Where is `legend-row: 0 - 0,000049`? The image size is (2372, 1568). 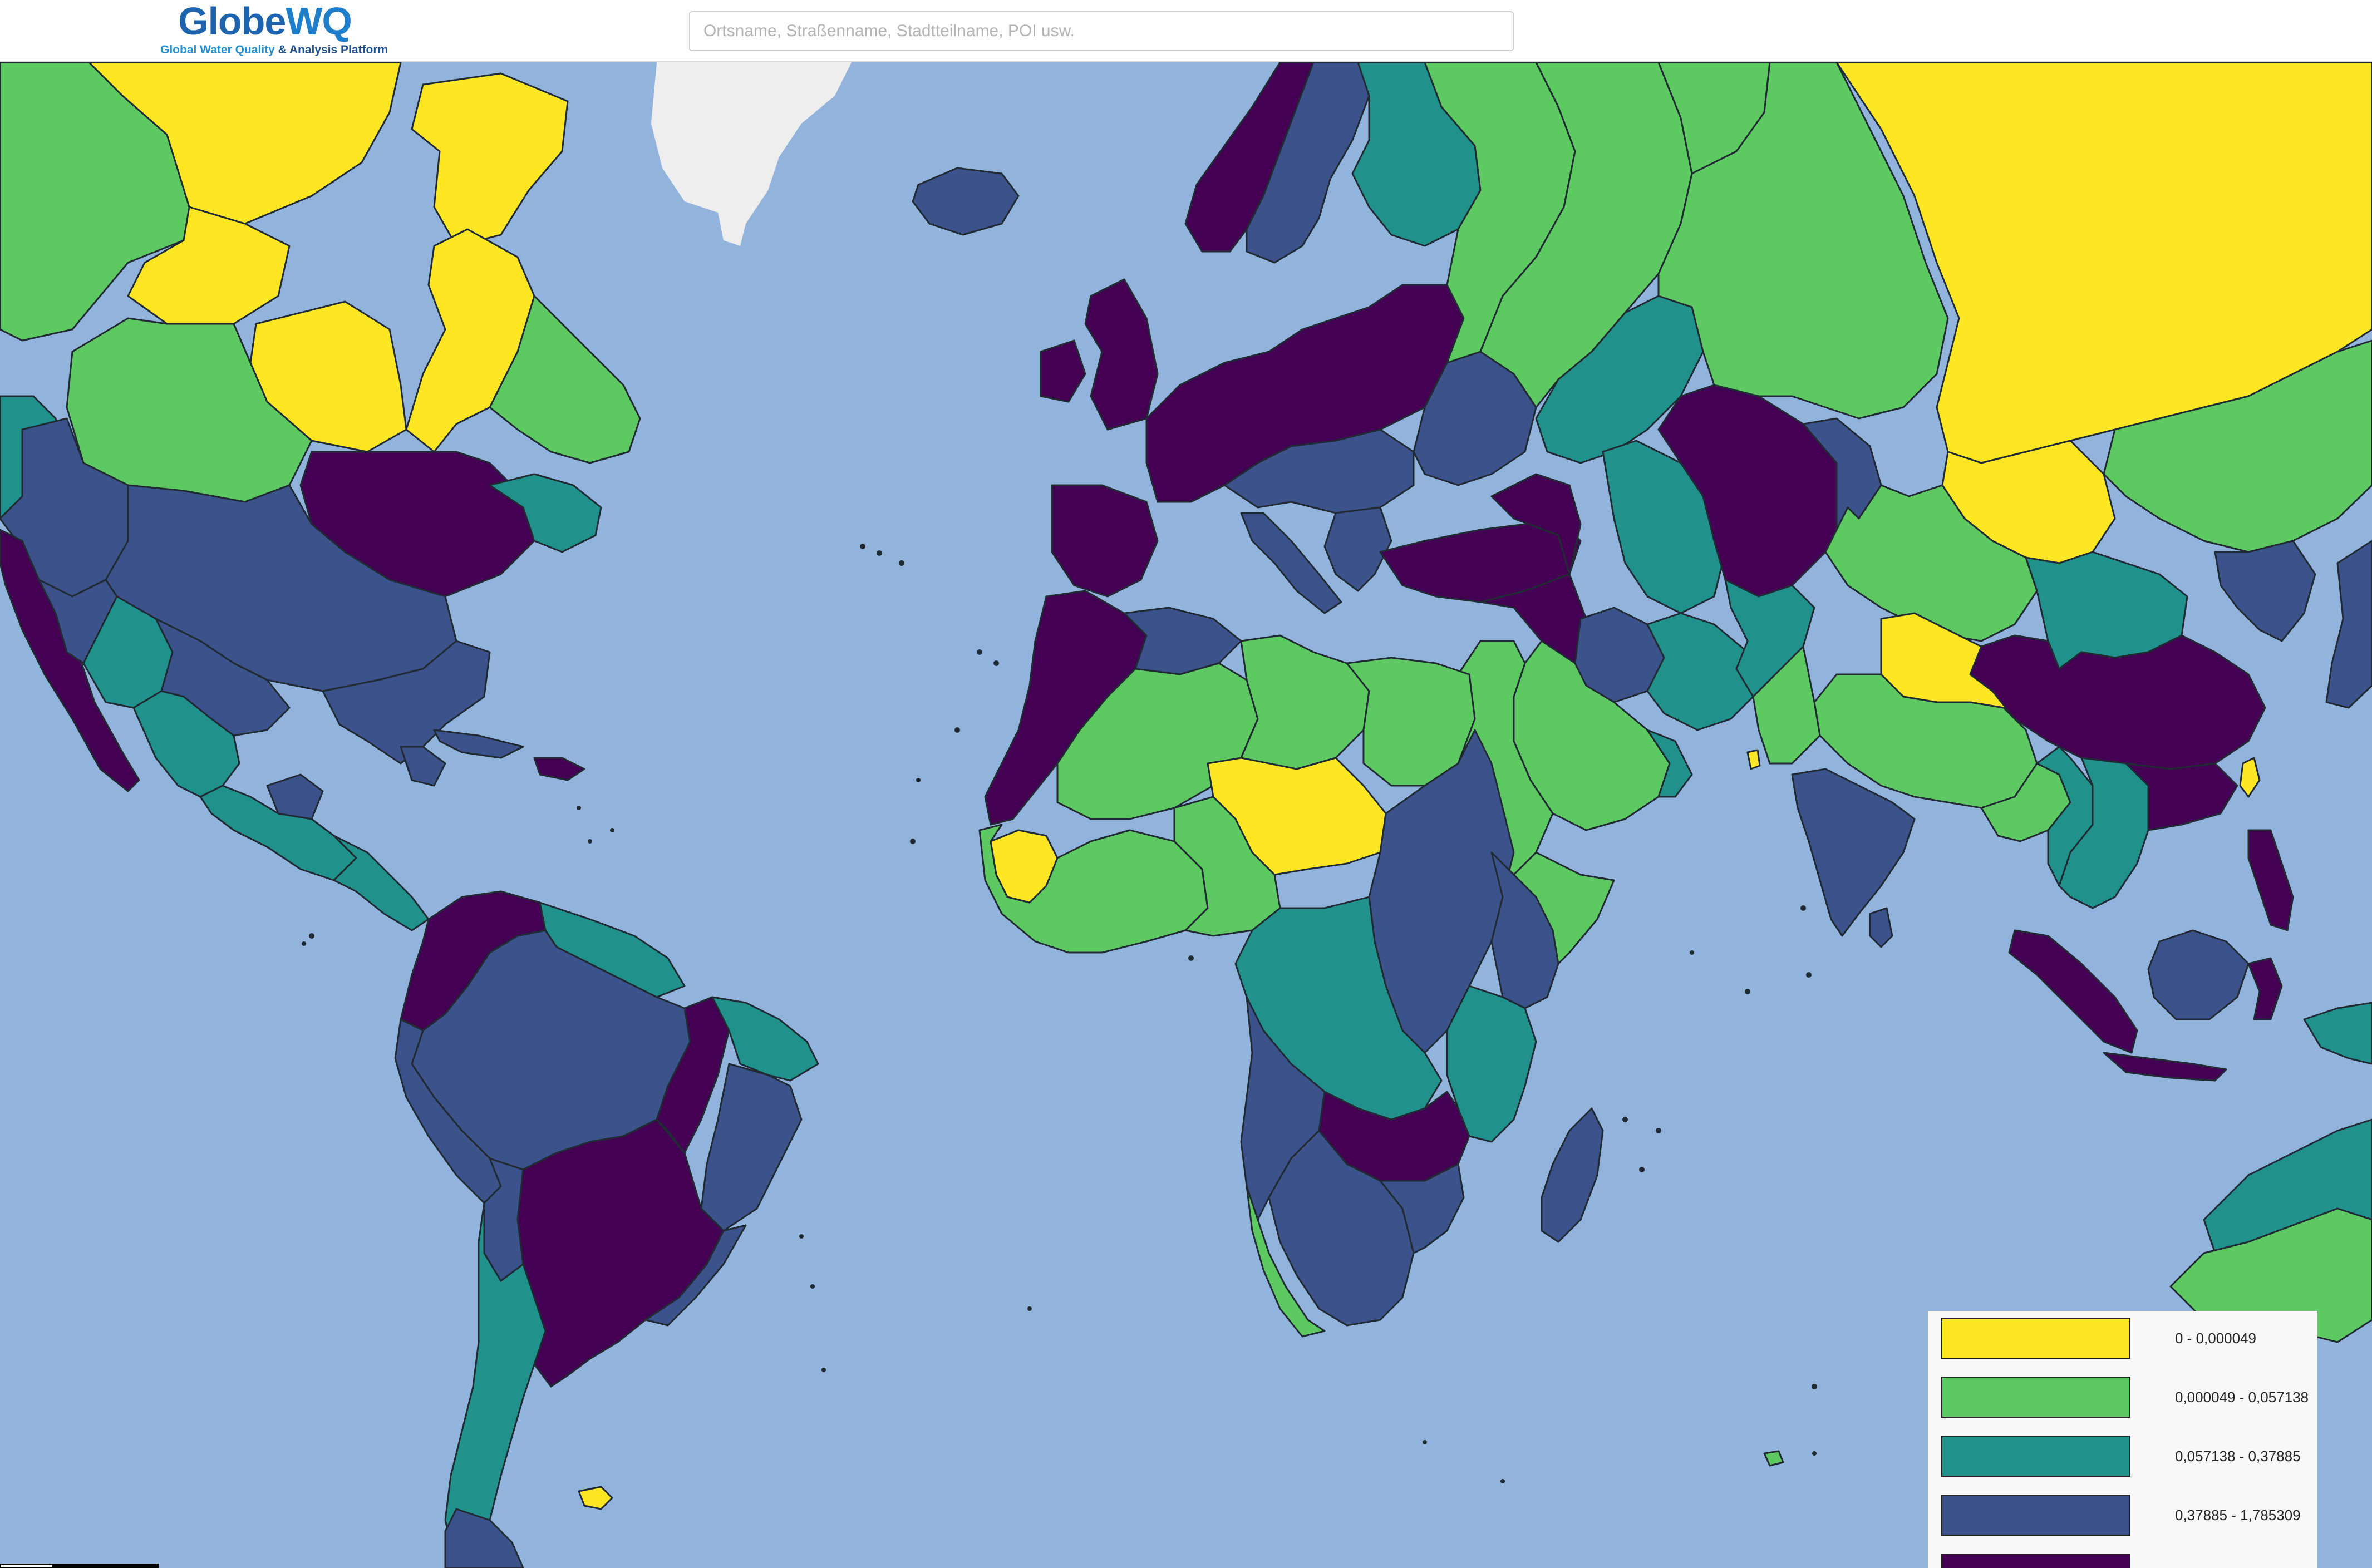 legend-row: 0 - 0,000049 is located at coordinates (2122, 1339).